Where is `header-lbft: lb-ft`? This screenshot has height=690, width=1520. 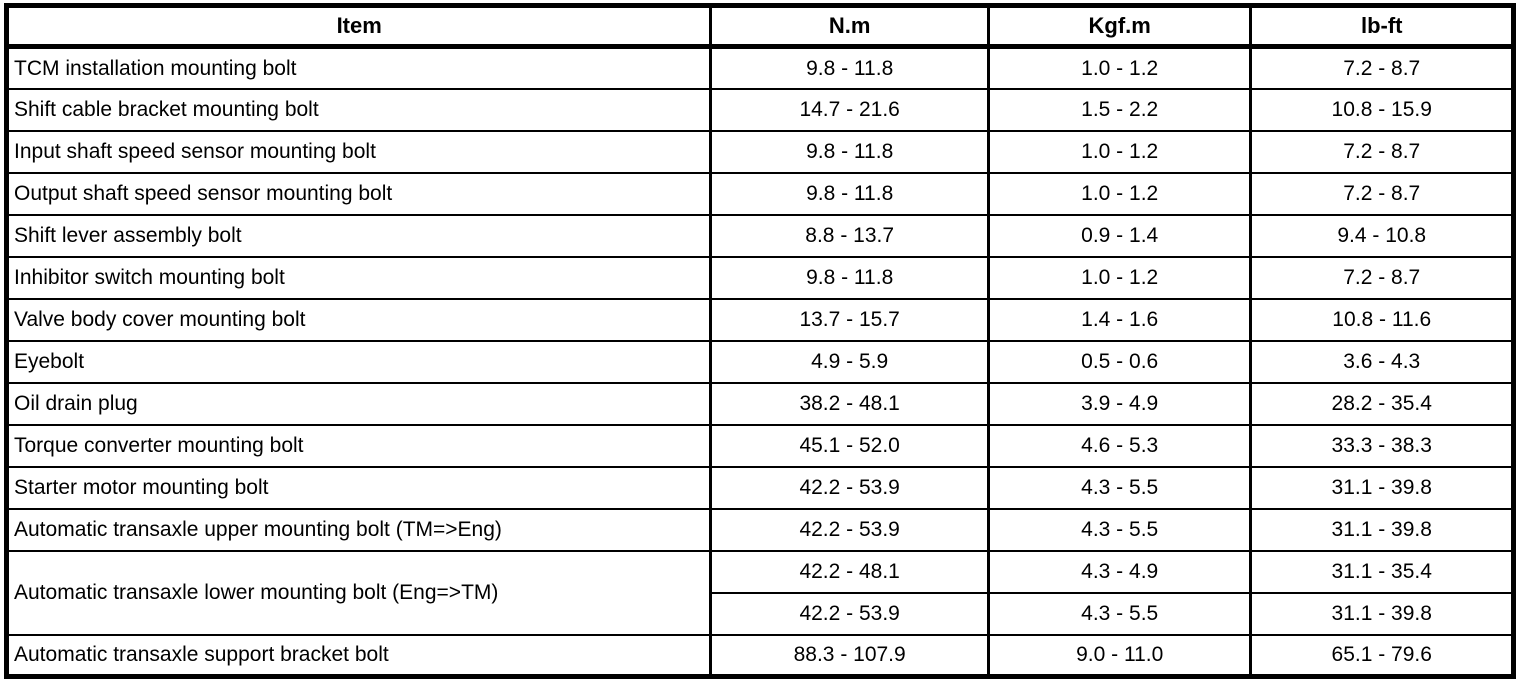
header-lbft: lb-ft is located at coordinates (1382, 26).